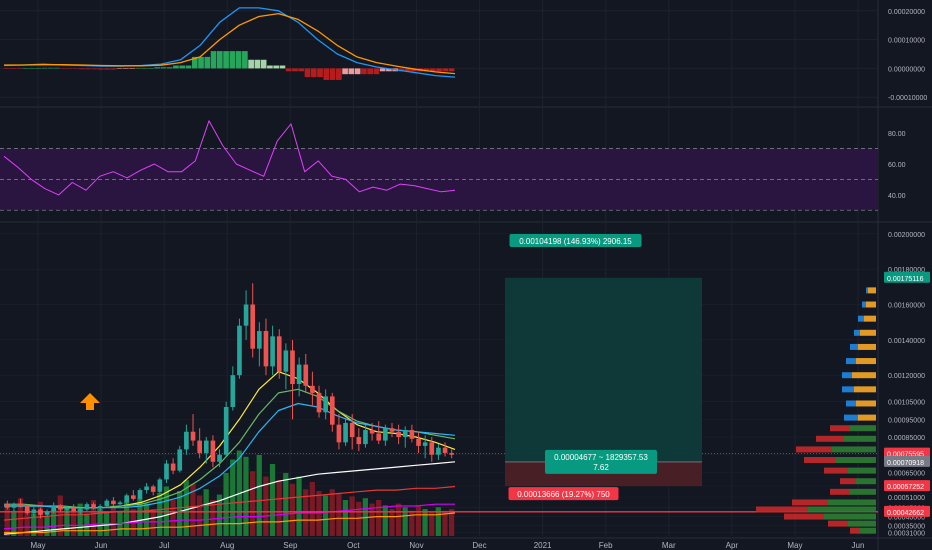  What do you see at coordinates (897, 165) in the screenshot?
I see `rsi-tick-label: 60.00` at bounding box center [897, 165].